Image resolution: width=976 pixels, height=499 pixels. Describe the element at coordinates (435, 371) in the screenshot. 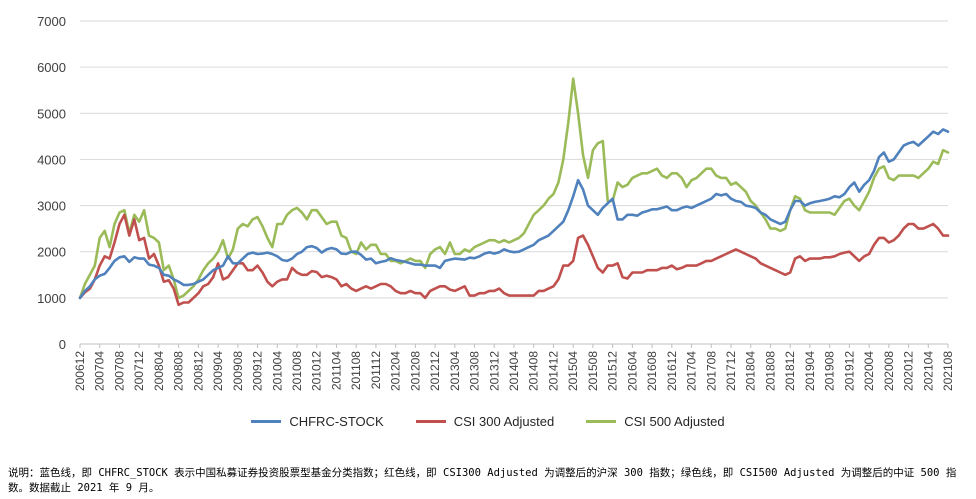

I see `x-tick-label: 201212` at that location.